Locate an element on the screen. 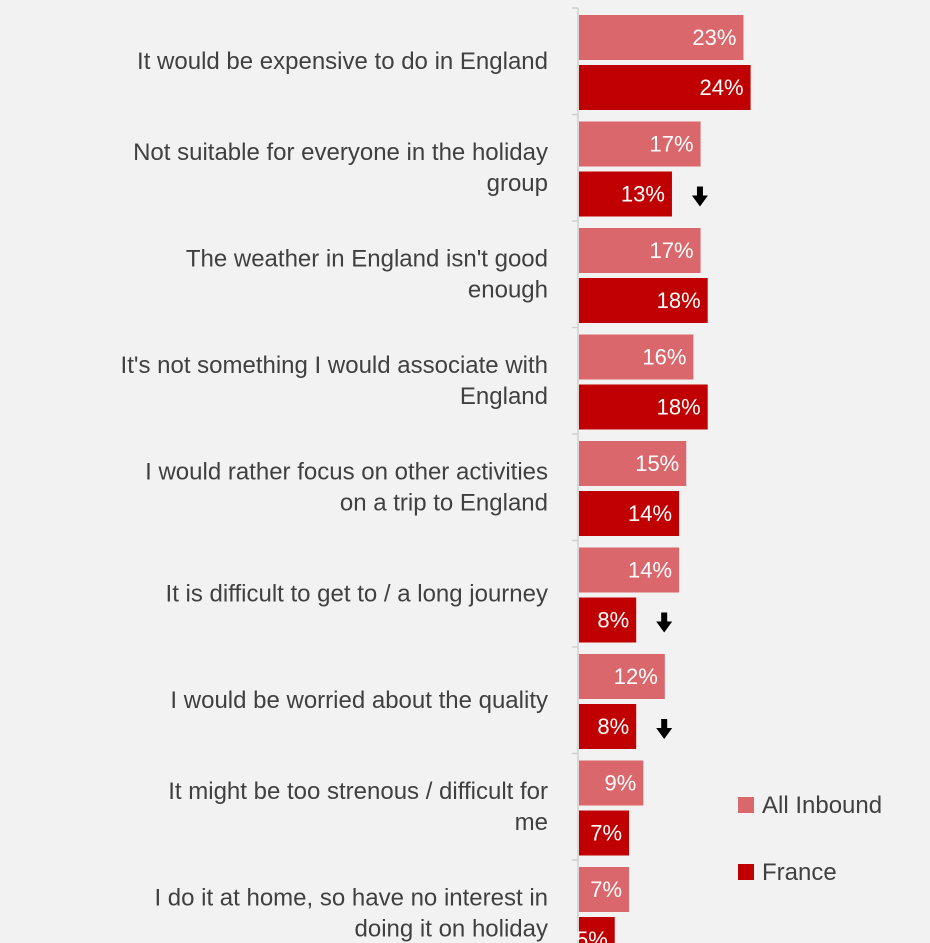 The width and height of the screenshot is (930, 943). legend-item-france: France is located at coordinates (787, 872).